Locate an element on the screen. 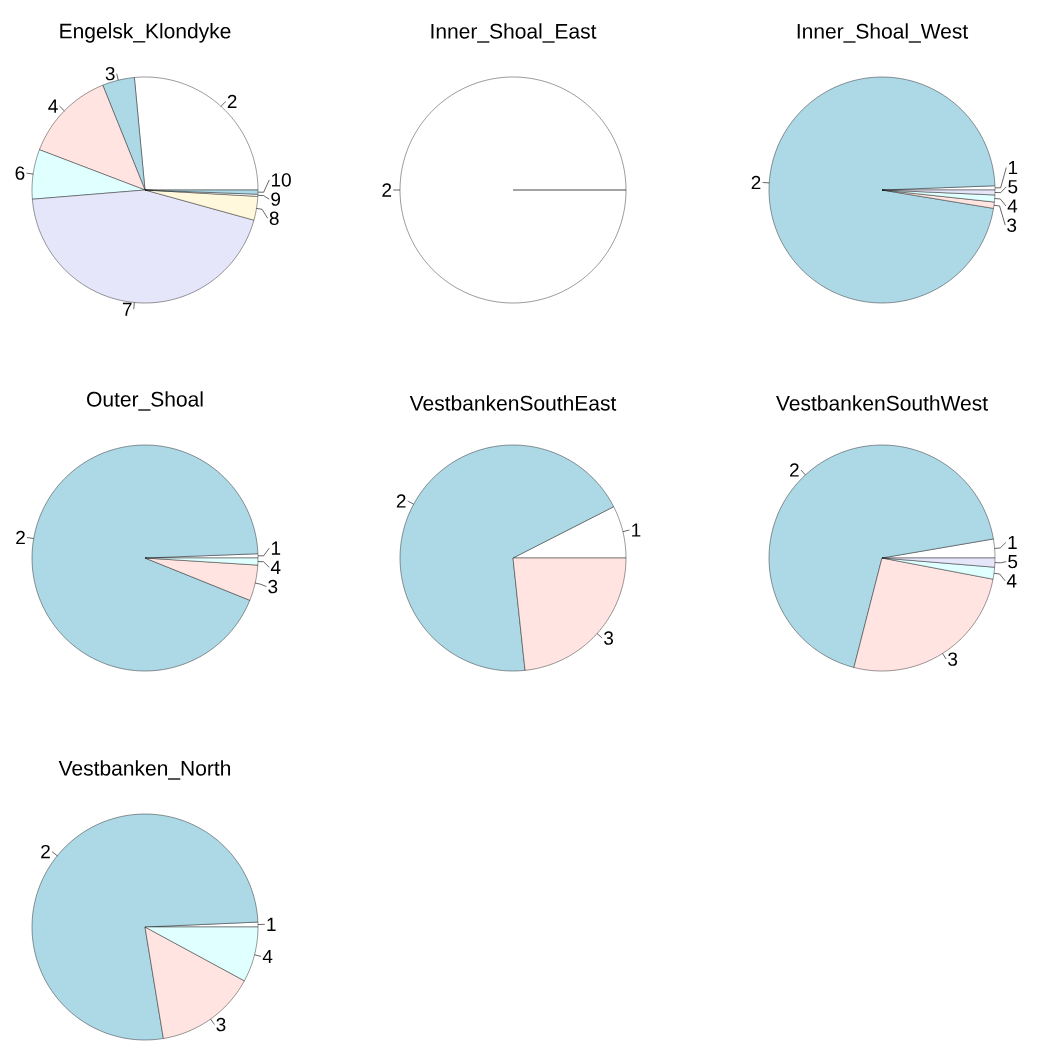 The image size is (1044, 1046). slice-label: 6 is located at coordinates (20, 173).